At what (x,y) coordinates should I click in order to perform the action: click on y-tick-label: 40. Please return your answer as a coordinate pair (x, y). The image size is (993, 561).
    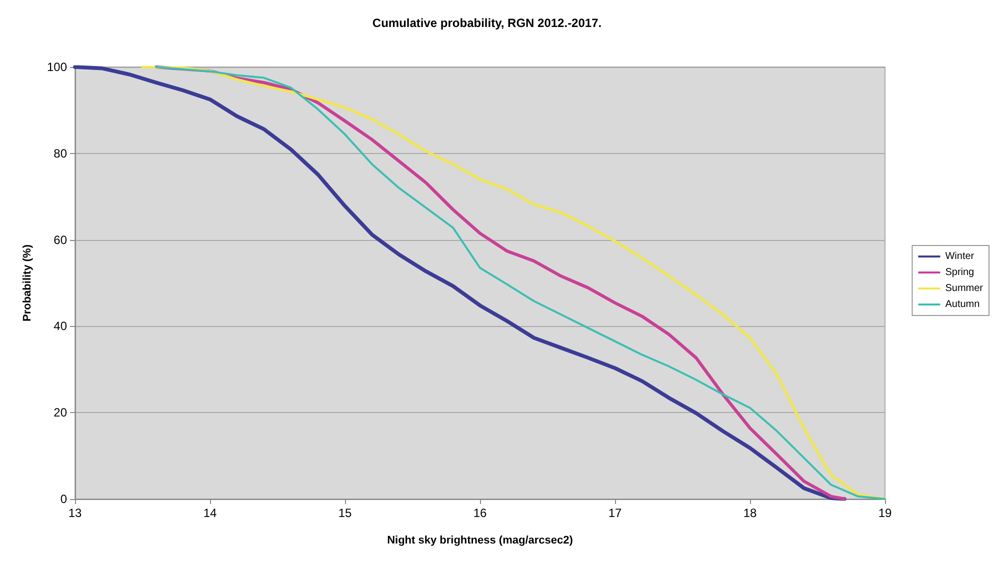
    Looking at the image, I should click on (61, 326).